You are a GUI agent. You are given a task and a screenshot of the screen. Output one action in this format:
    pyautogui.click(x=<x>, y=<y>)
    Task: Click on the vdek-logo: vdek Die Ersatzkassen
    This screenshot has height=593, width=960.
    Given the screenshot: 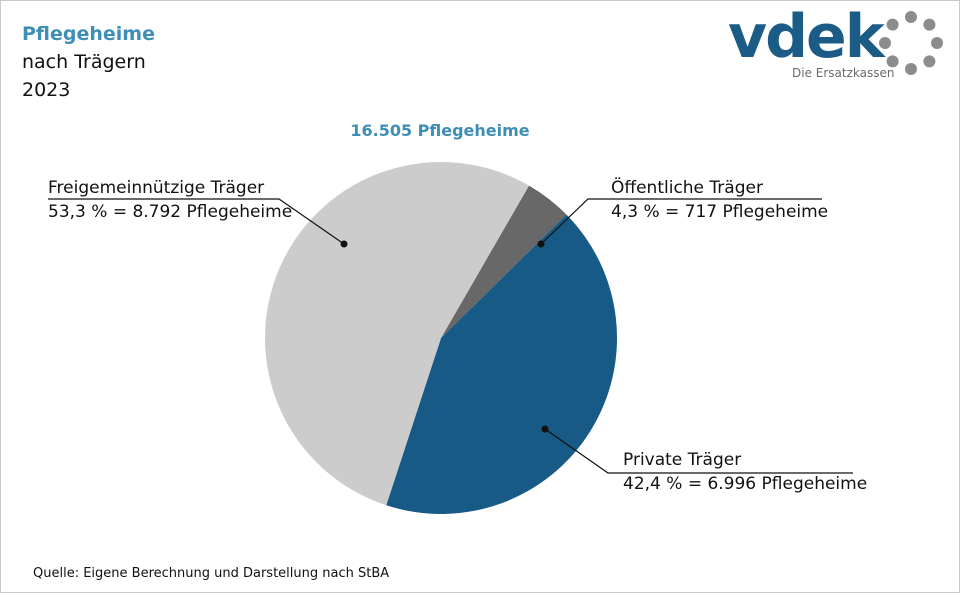 What is the action you would take?
    pyautogui.click(x=838, y=45)
    